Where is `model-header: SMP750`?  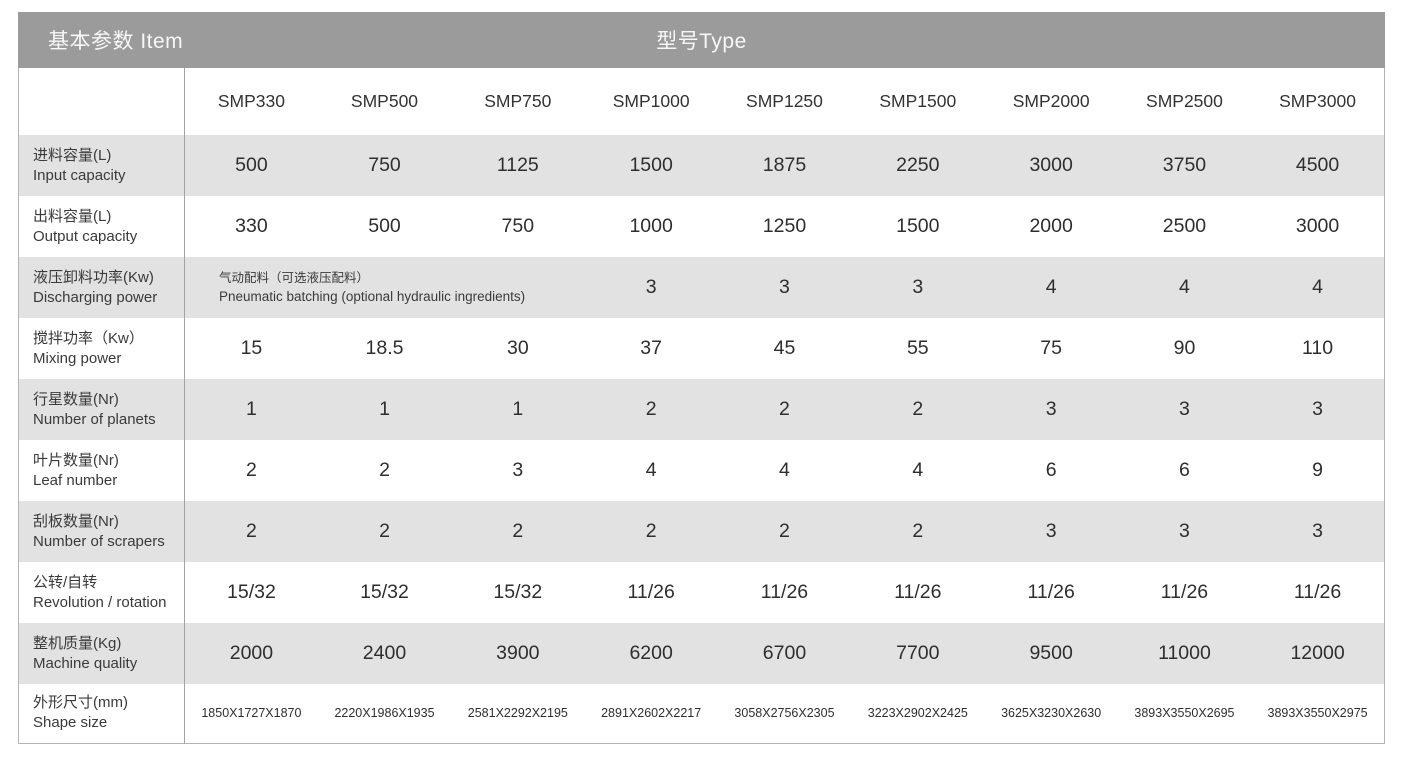
model-header: SMP750 is located at coordinates (518, 101).